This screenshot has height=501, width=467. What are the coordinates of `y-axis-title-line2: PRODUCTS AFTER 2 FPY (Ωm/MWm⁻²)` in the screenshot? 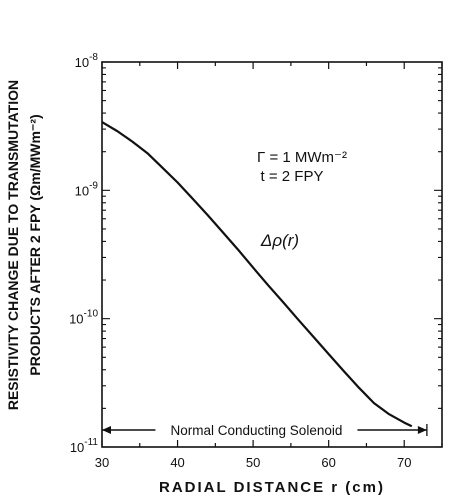 It's located at (35, 244).